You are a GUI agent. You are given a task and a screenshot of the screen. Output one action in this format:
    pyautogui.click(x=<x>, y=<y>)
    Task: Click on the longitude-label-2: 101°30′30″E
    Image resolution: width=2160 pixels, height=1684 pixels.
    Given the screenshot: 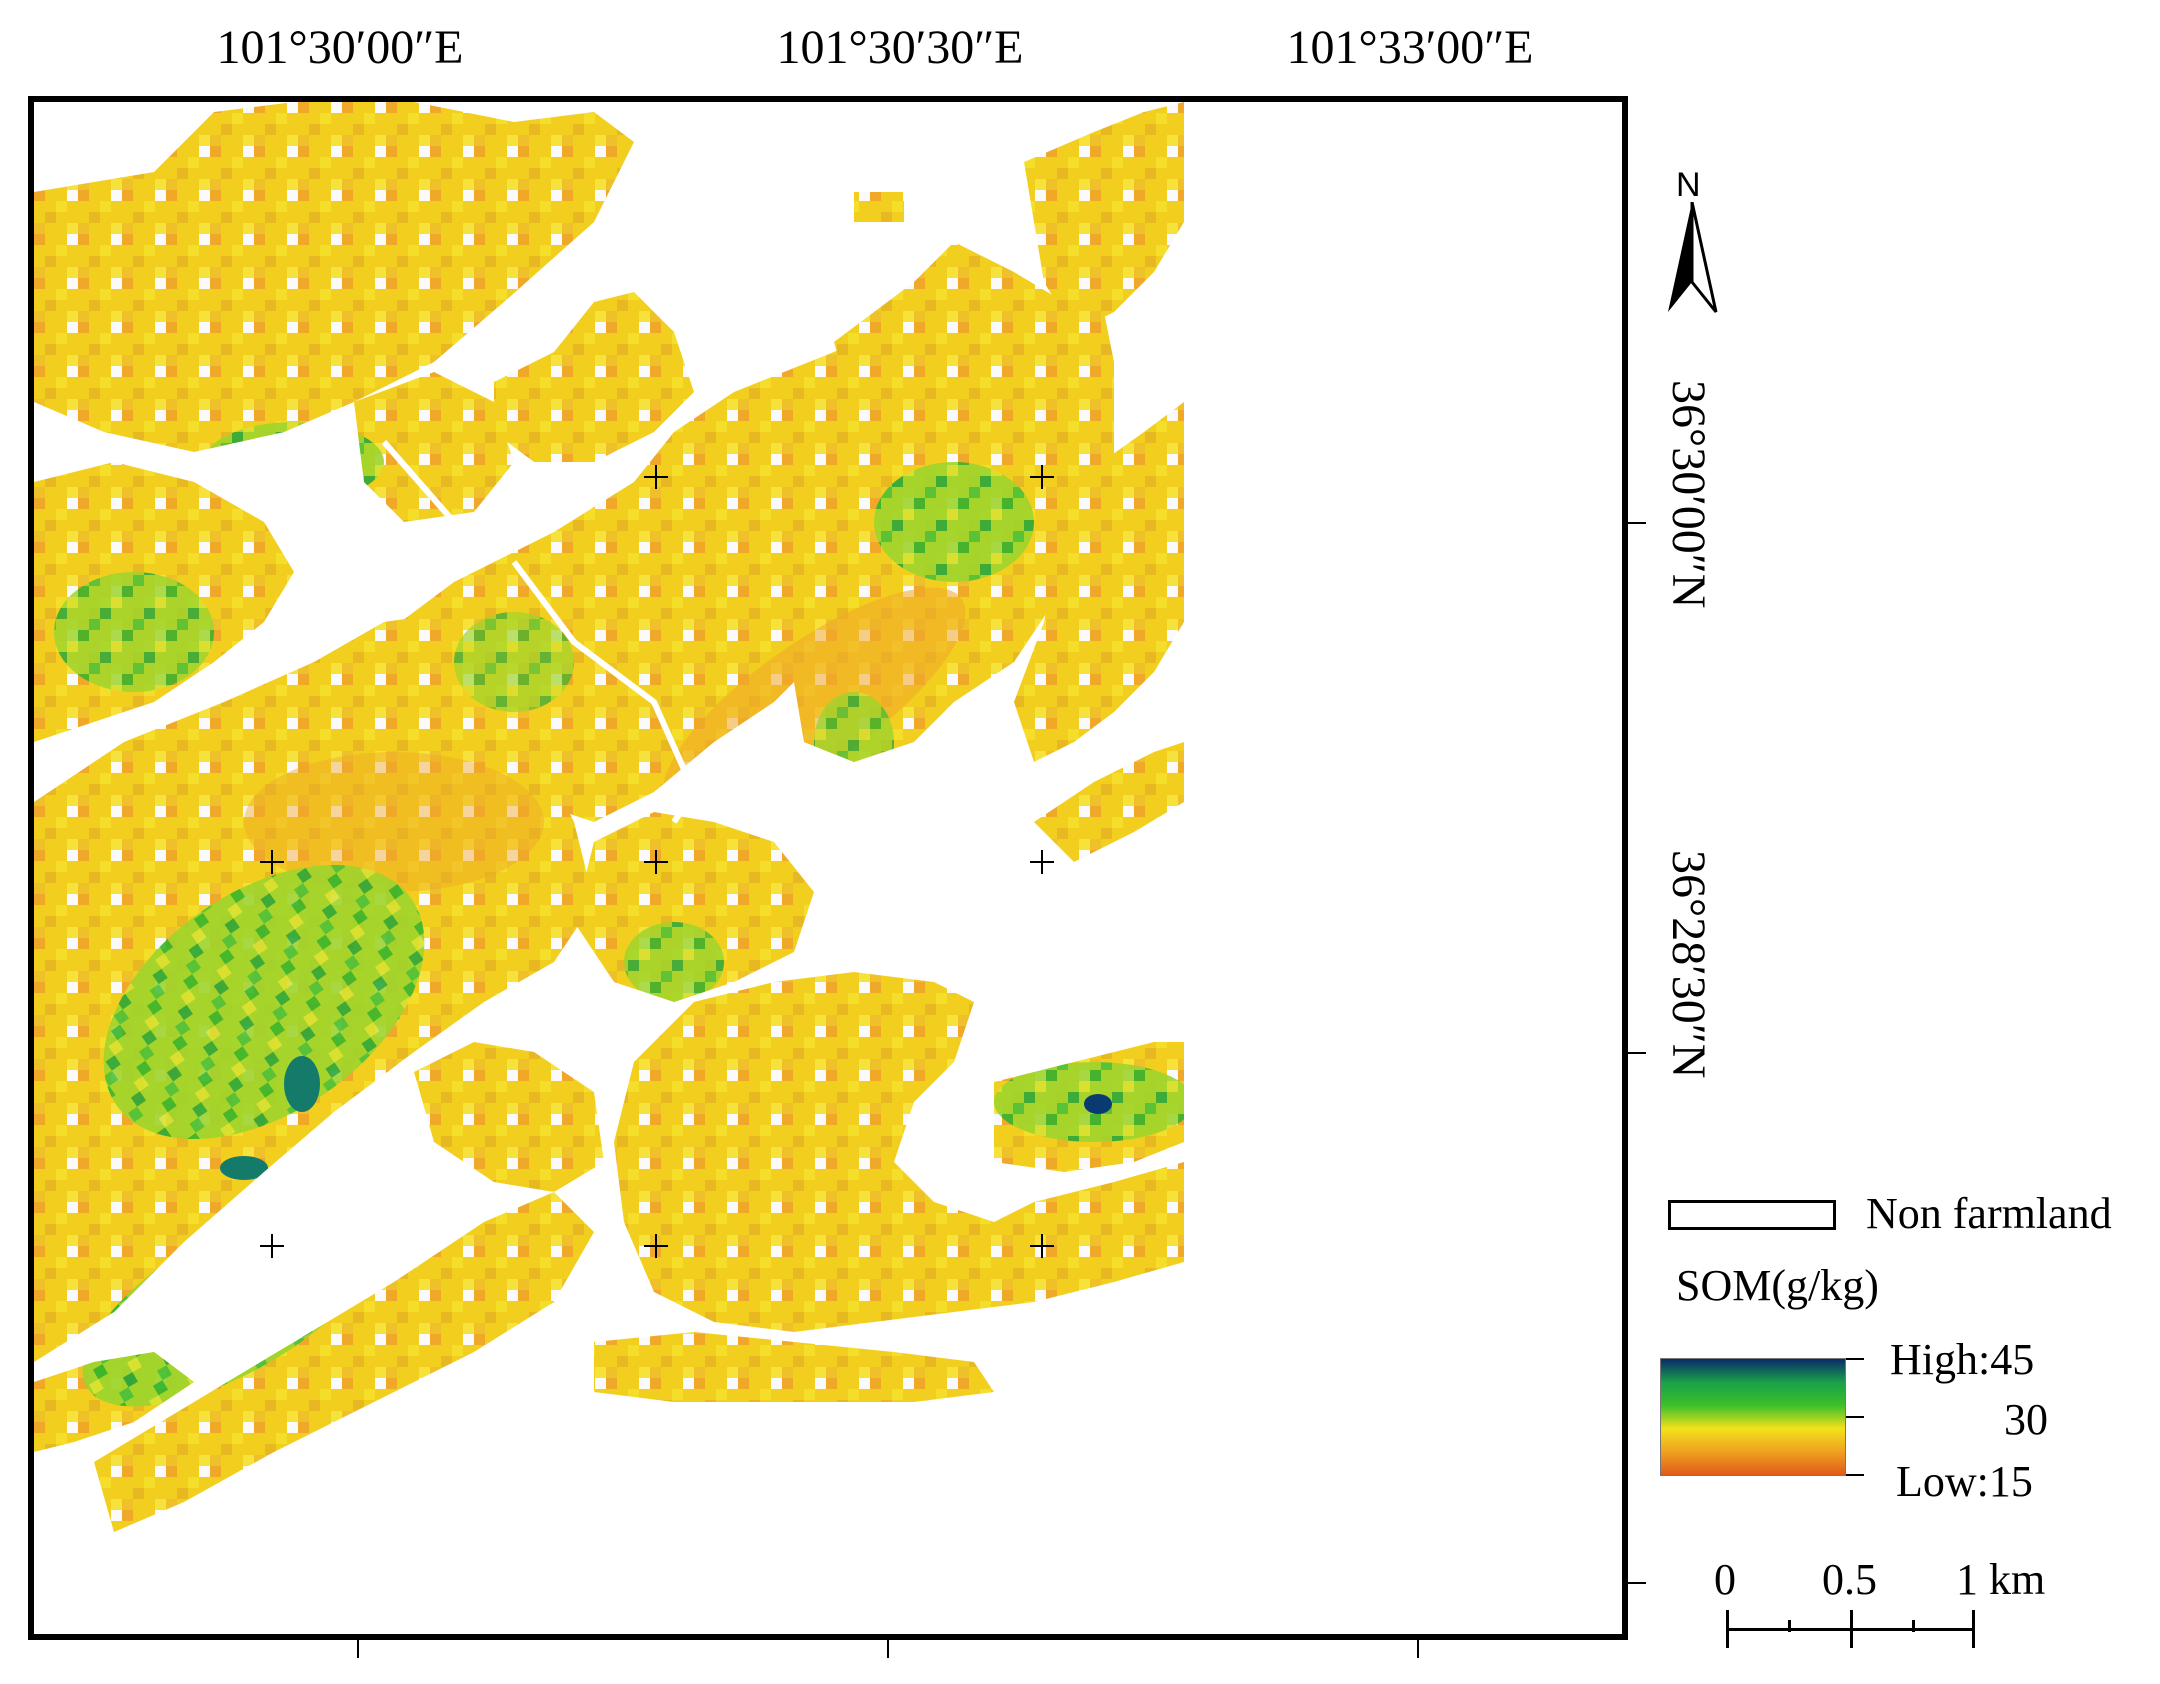 What is the action you would take?
    pyautogui.click(x=900, y=47)
    